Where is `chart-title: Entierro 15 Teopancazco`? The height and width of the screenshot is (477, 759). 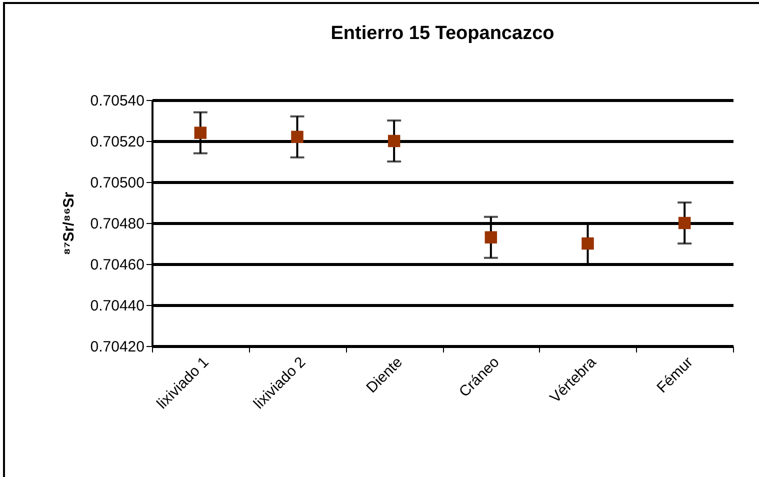
chart-title: Entierro 15 Teopancazco is located at coordinates (442, 33).